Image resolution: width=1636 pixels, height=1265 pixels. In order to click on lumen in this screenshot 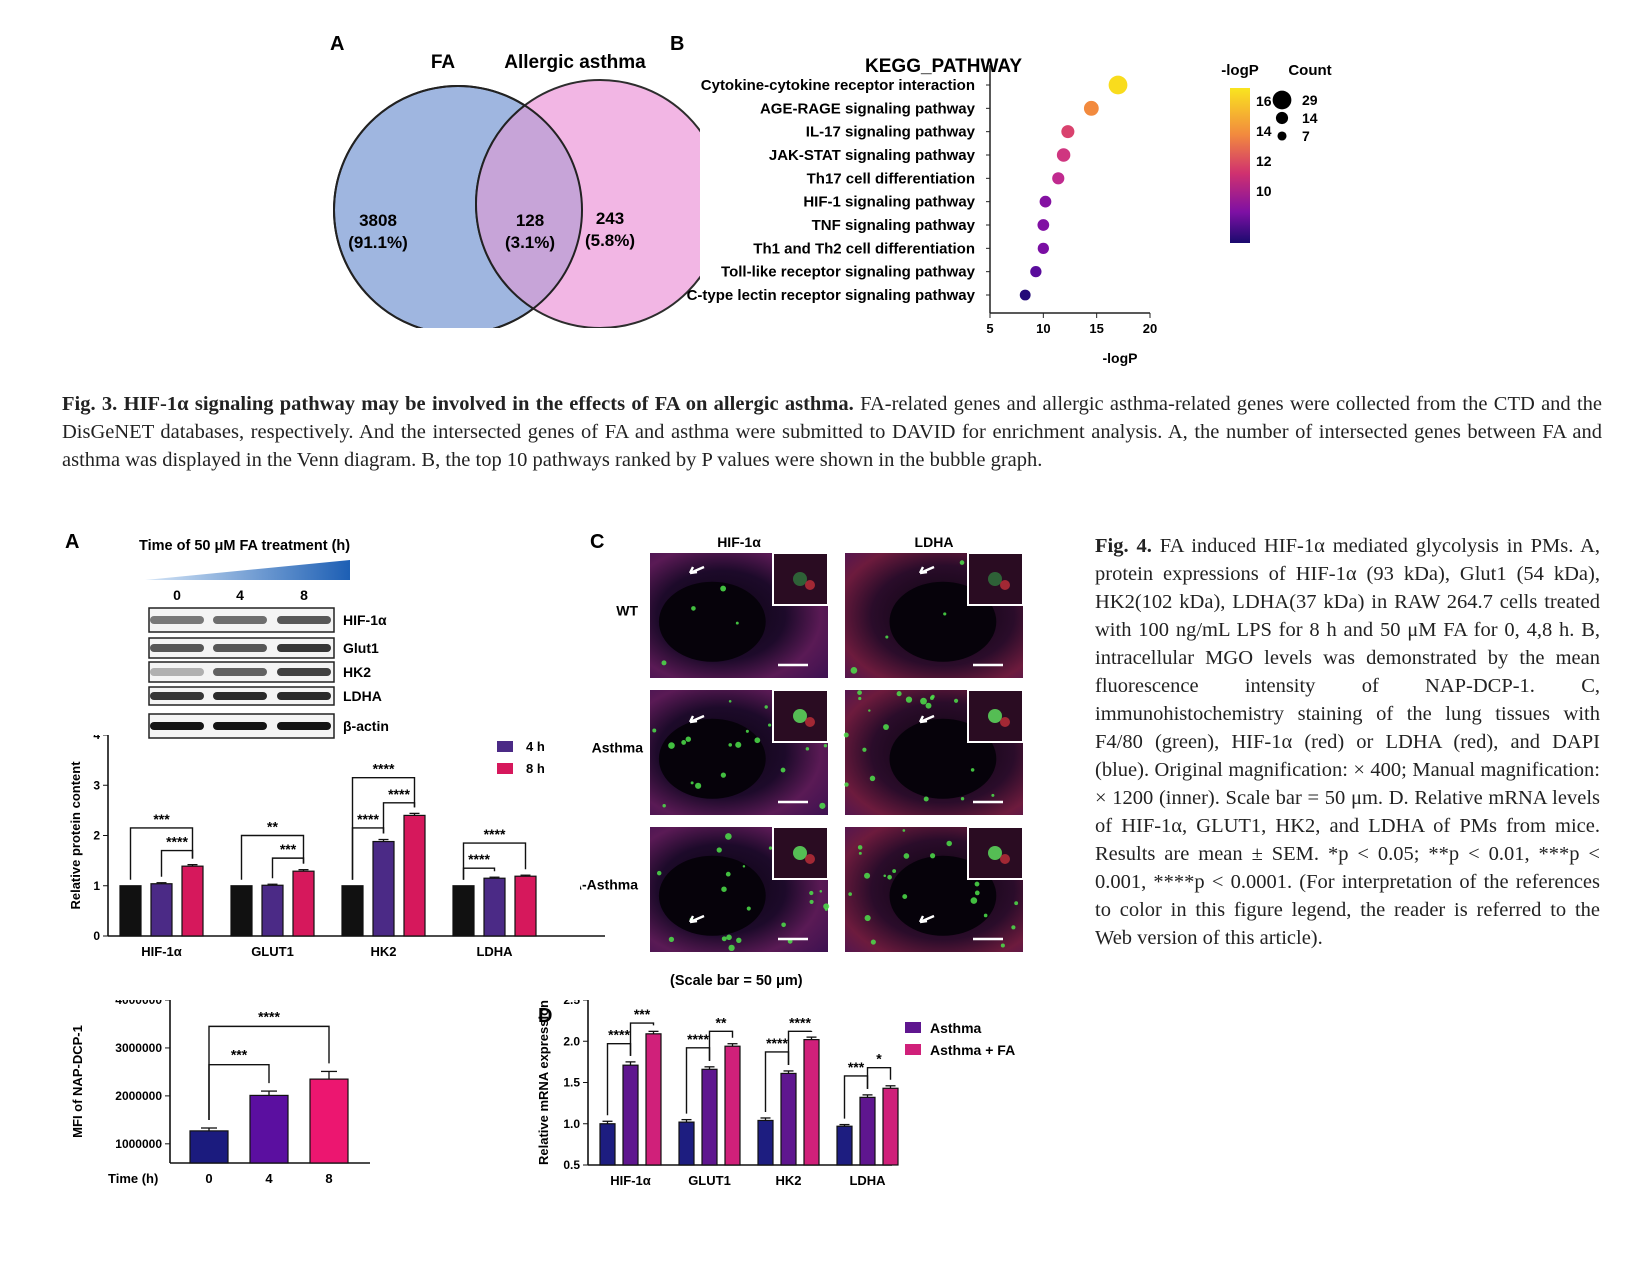, I will do `click(712, 758)`.